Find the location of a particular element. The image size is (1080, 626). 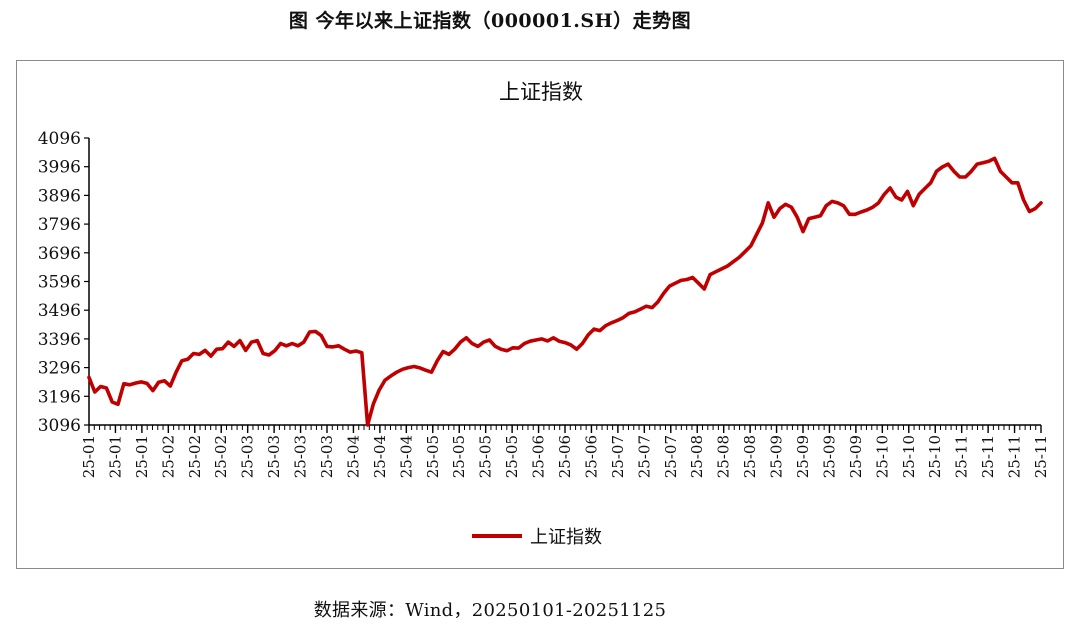

y-tick-label: 3996 is located at coordinates (59, 168).